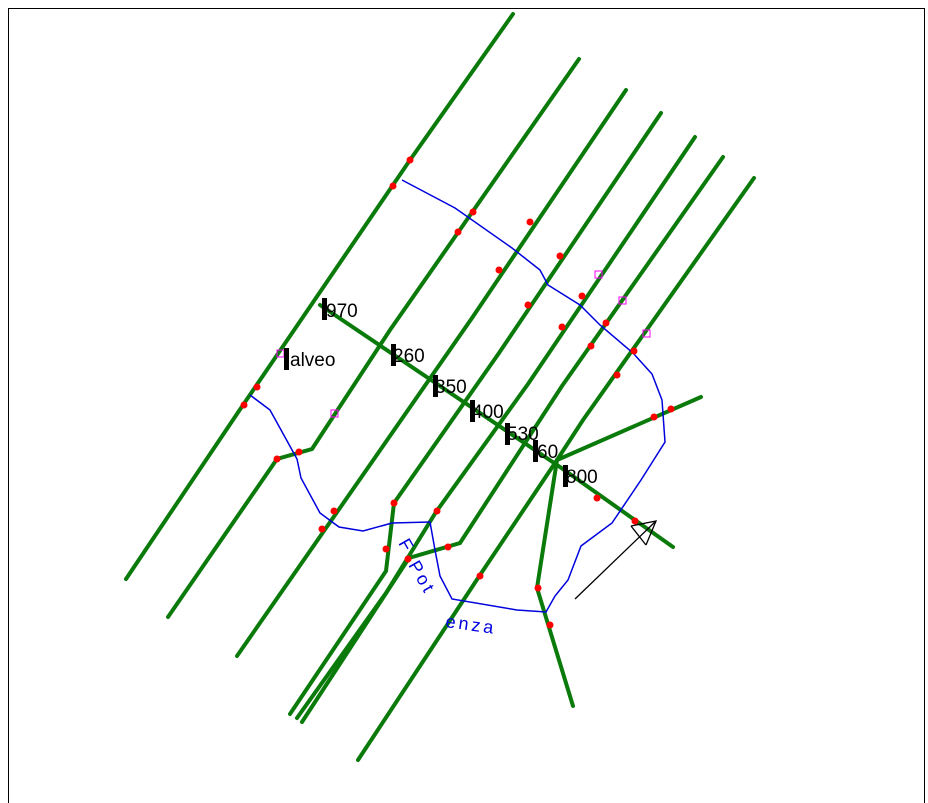 Image resolution: width=928 pixels, height=803 pixels. What do you see at coordinates (451, 387) in the screenshot?
I see `section-label-3: 350` at bounding box center [451, 387].